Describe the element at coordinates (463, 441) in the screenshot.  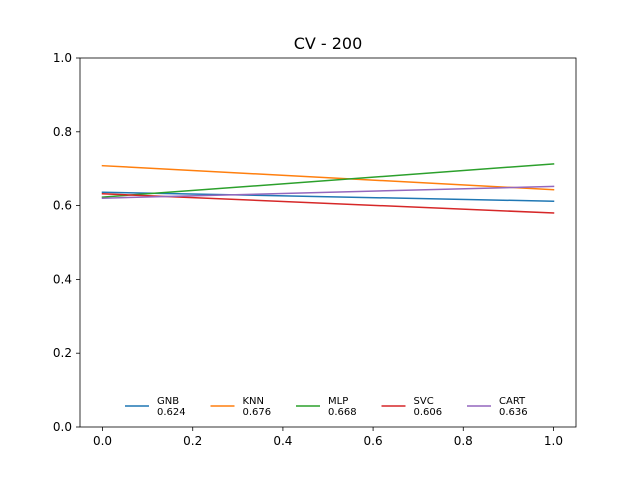
I see `x-tick-label: 0.8` at that location.